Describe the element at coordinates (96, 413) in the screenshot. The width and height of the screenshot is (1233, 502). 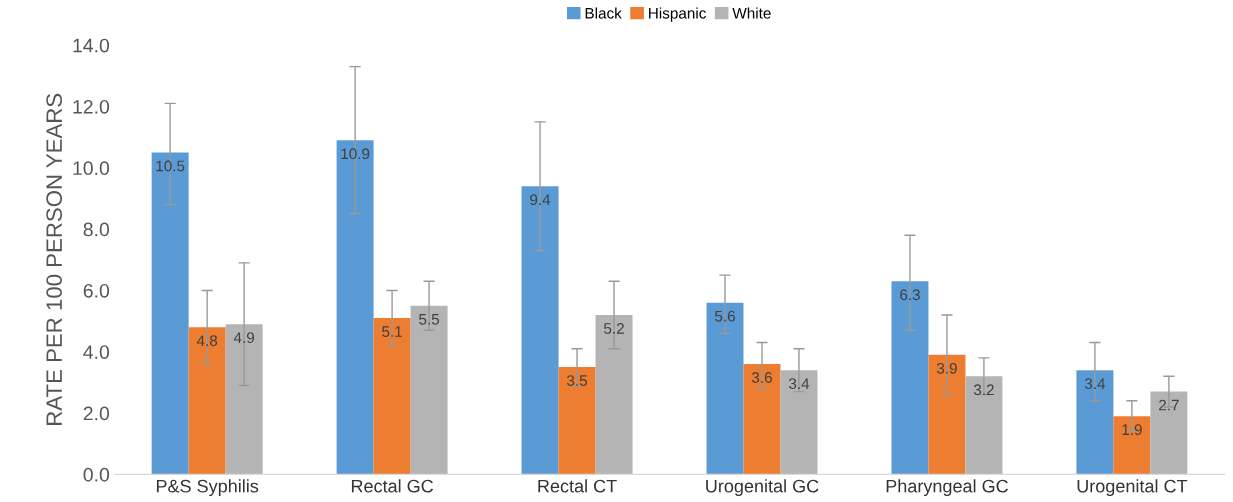
I see `y-tick-label: 2.0` at that location.